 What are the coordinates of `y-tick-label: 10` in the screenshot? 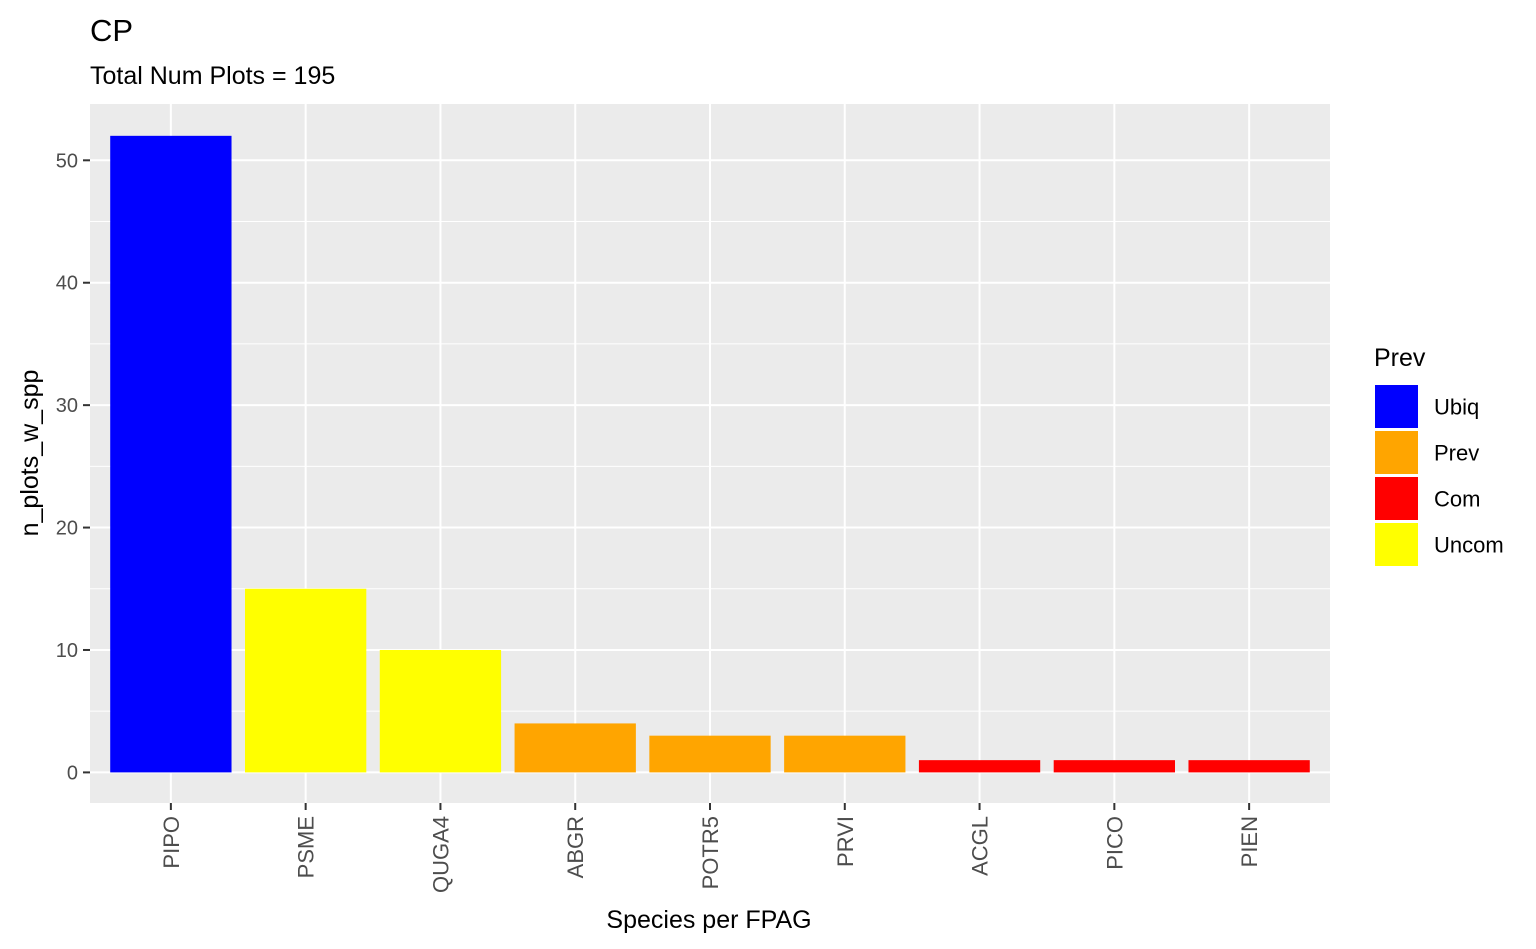 It's located at (67, 651).